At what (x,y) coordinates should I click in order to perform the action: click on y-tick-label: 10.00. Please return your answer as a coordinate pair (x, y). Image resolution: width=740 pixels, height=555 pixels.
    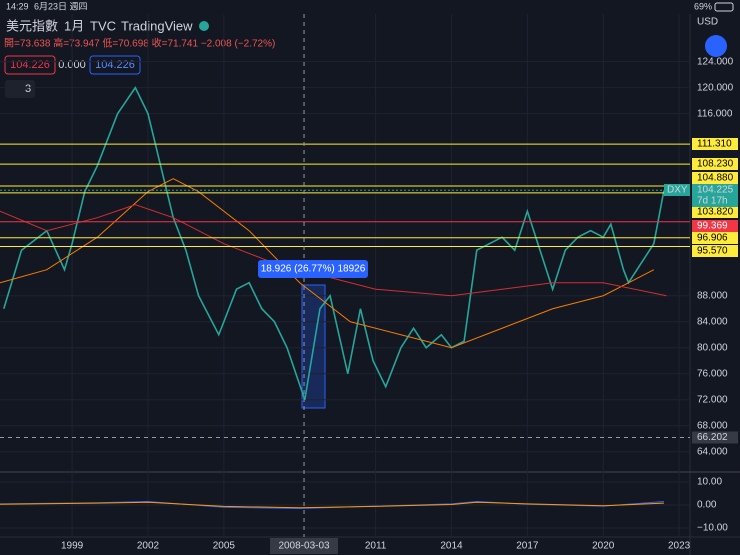
    Looking at the image, I should click on (709, 482).